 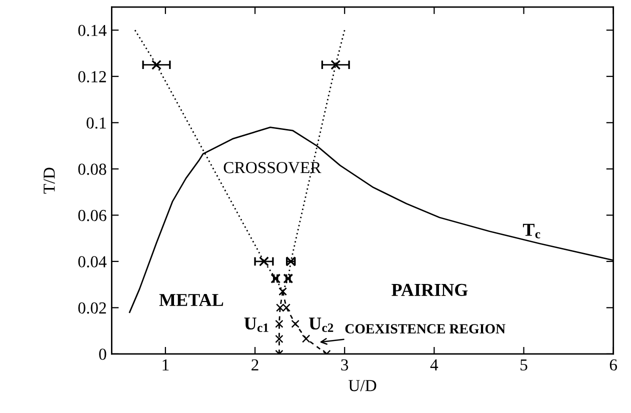 What do you see at coordinates (92, 216) in the screenshot?
I see `y-tick-label: 0.06` at bounding box center [92, 216].